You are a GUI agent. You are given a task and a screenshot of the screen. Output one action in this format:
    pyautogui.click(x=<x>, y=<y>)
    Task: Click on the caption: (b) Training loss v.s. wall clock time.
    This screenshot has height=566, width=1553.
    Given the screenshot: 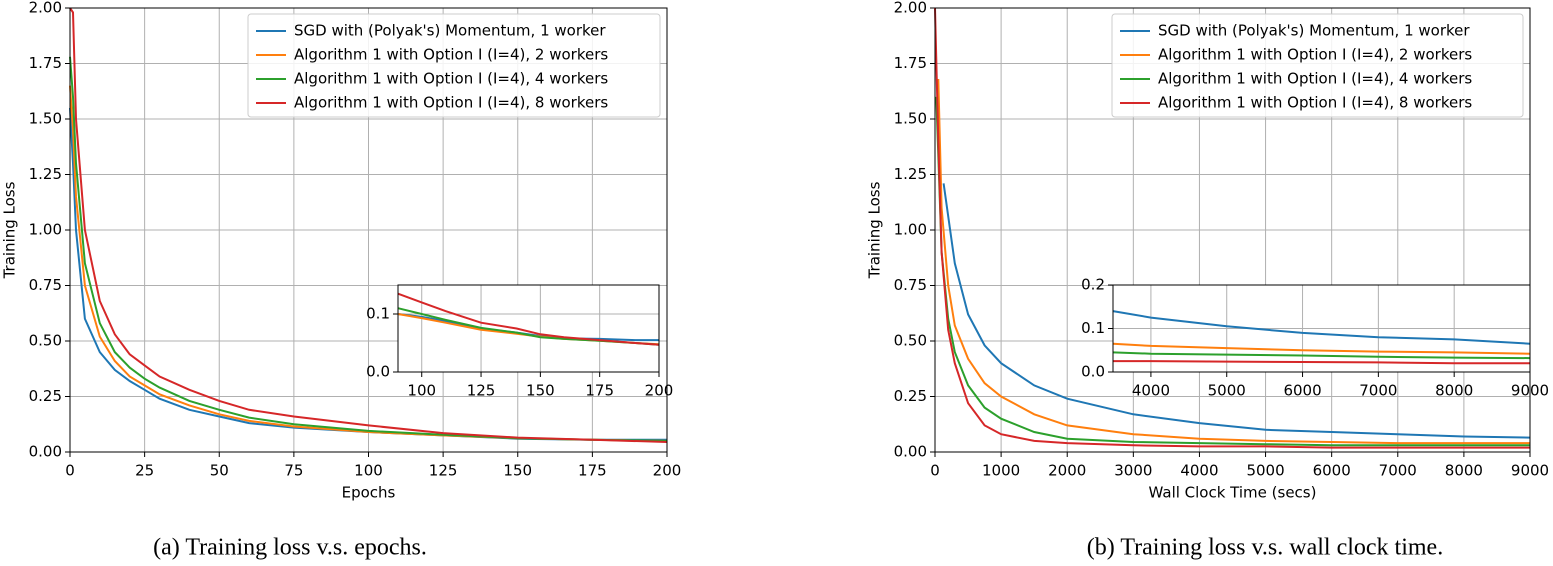 What is the action you would take?
    pyautogui.click(x=1265, y=548)
    